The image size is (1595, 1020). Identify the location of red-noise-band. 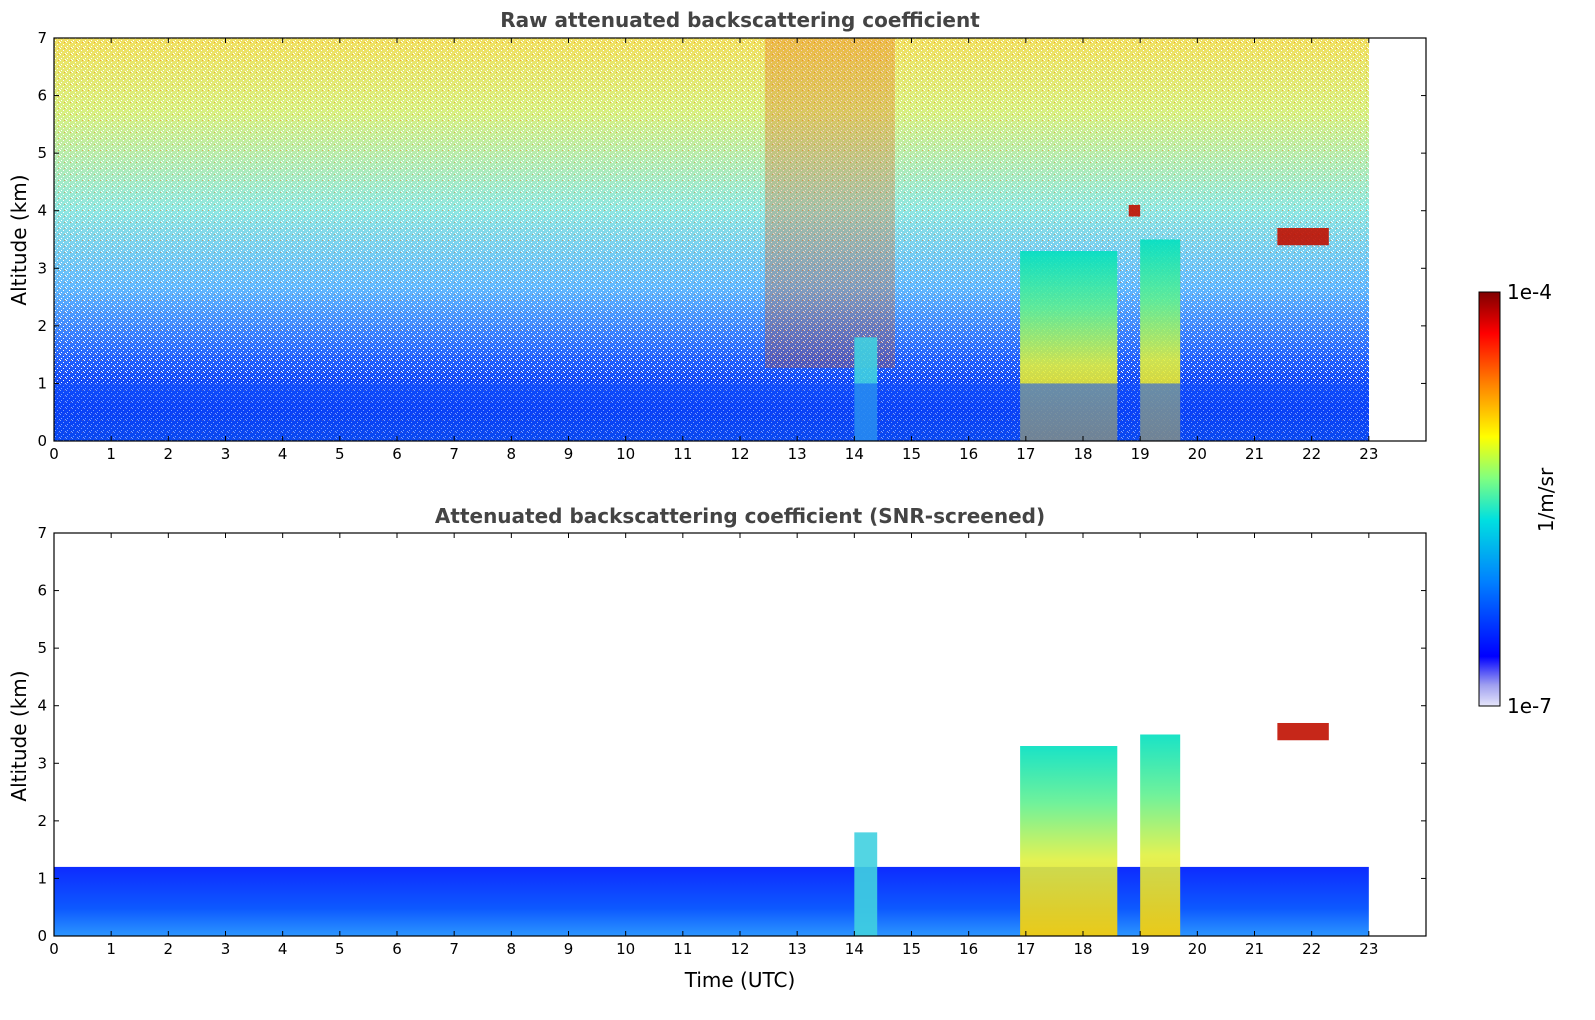
(830, 203).